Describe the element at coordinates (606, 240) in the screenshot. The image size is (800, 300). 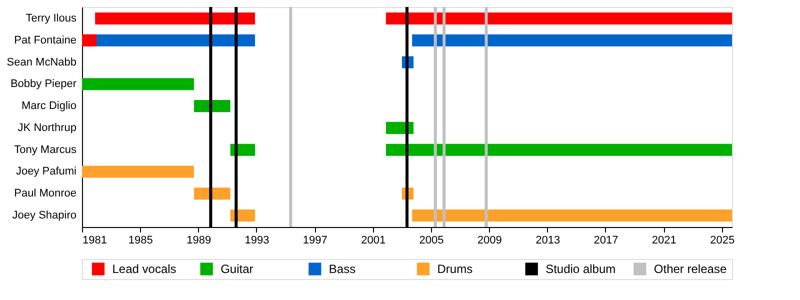
I see `x-tick-label: 2017` at that location.